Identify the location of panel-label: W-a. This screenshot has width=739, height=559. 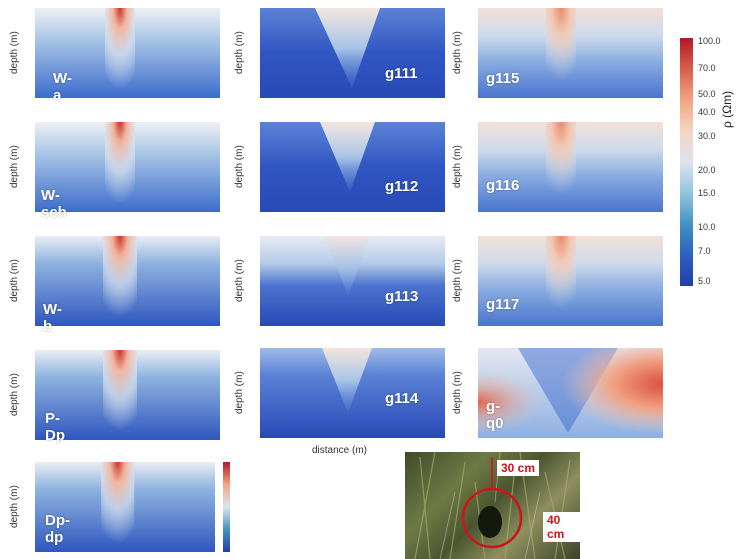
(62, 87).